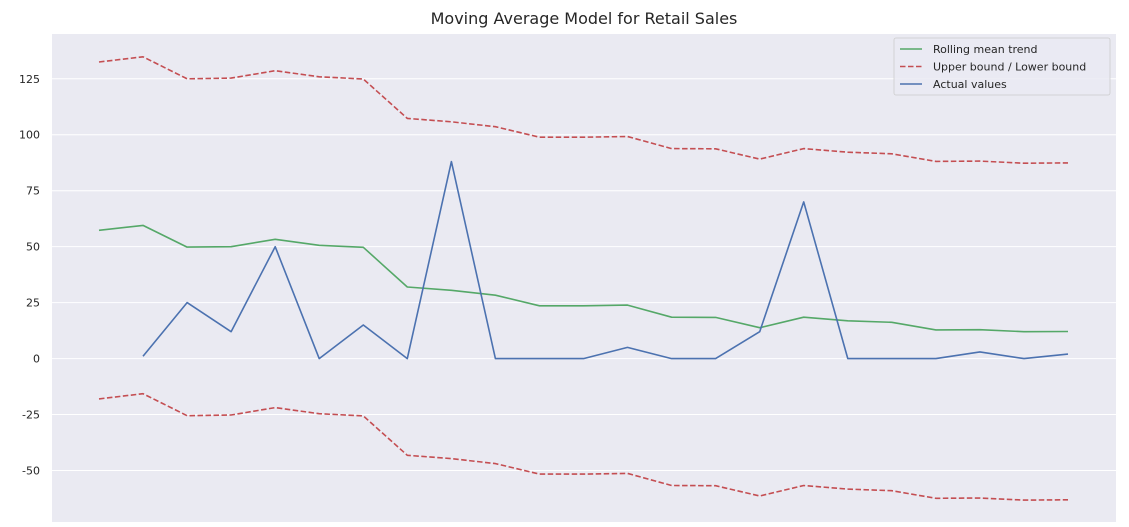 The width and height of the screenshot is (1129, 527). I want to click on chart-title: Moving Average Model for Retail Sales, so click(584, 18).